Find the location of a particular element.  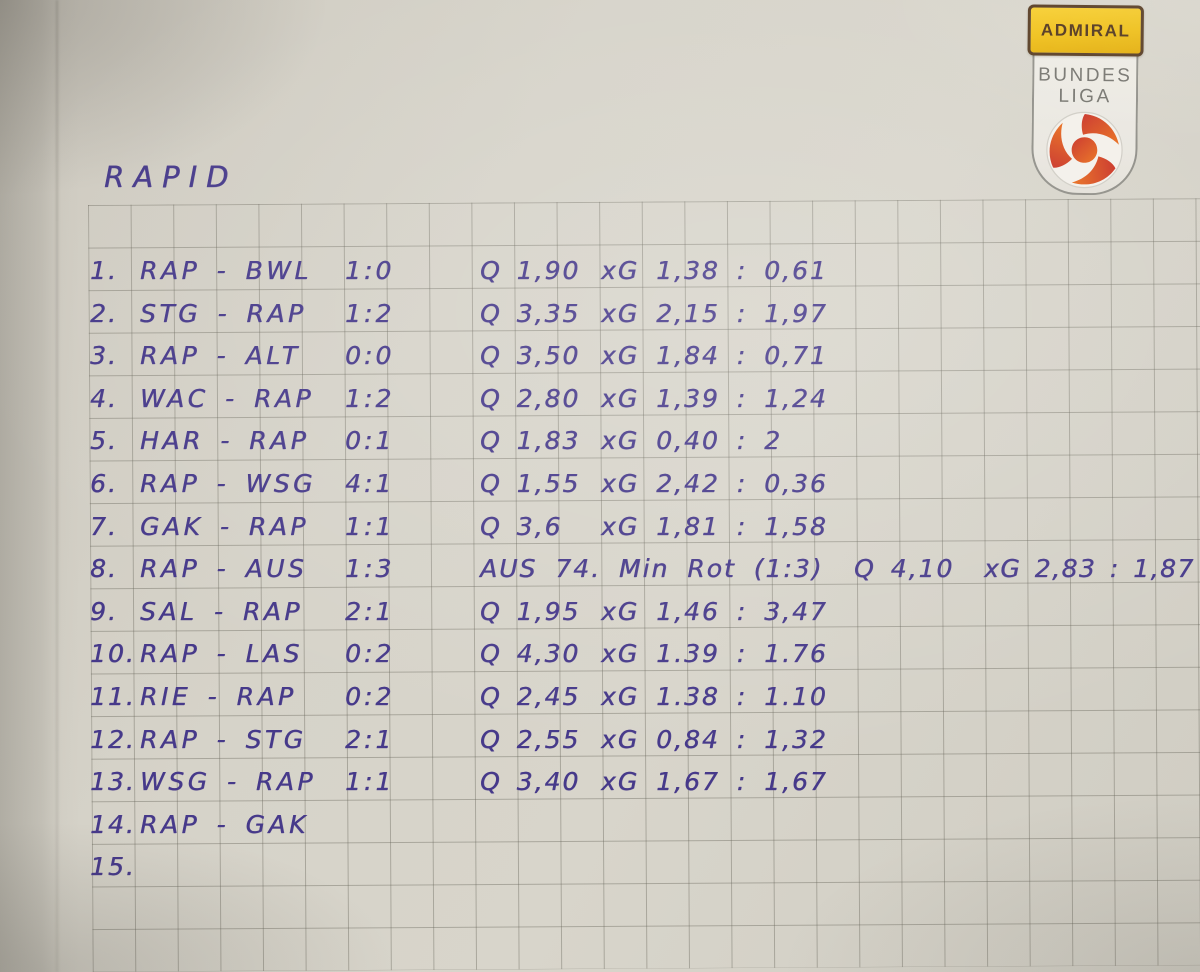

match-note: AUS 74. Min Rot (1:3) is located at coordinates (652, 569).